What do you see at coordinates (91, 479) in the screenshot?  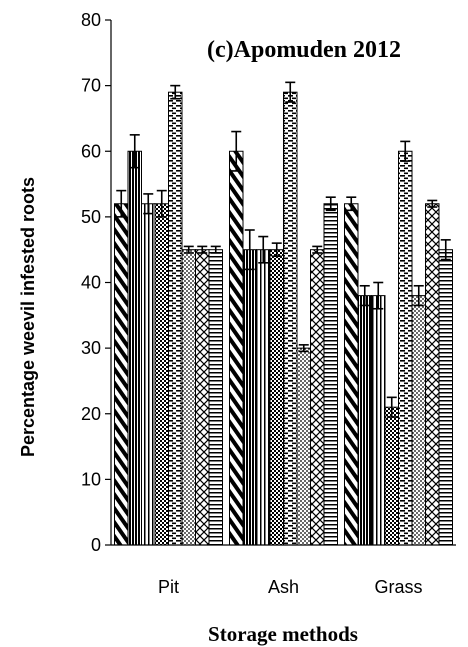 I see `y-tick-label: 10` at bounding box center [91, 479].